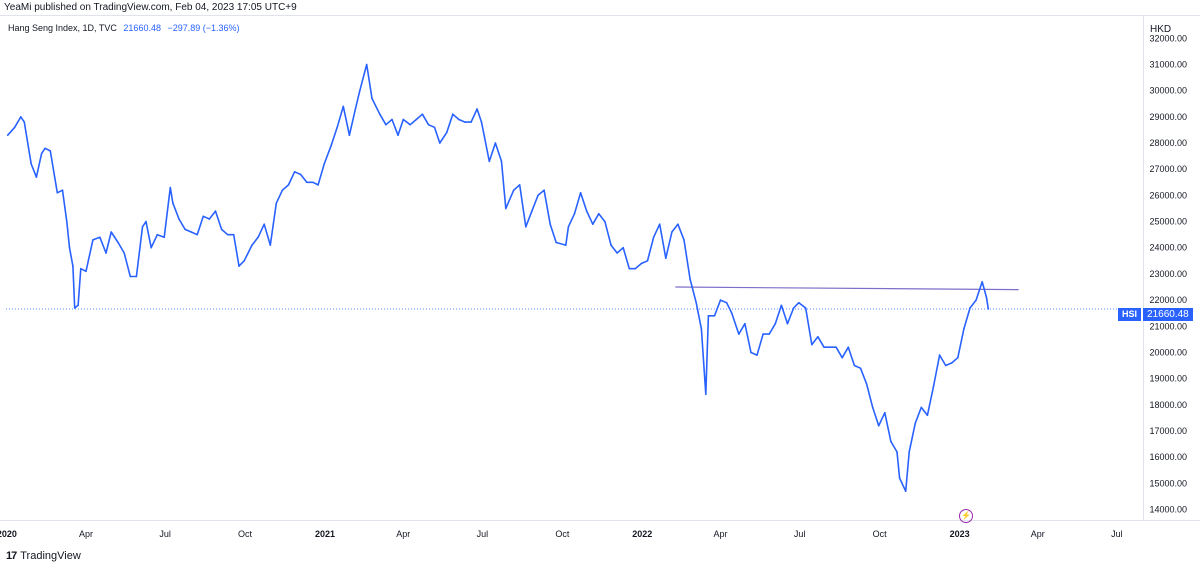 Image resolution: width=1200 pixels, height=567 pixels. What do you see at coordinates (1168, 510) in the screenshot?
I see `y-tick-label: 14000.00` at bounding box center [1168, 510].